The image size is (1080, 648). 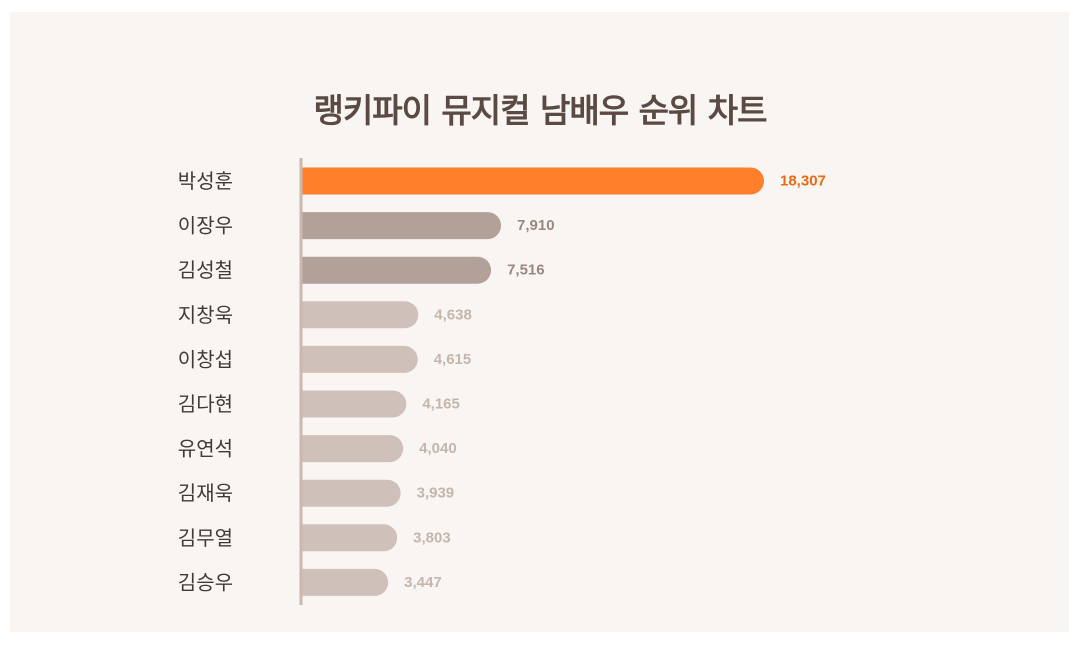 What do you see at coordinates (205, 404) in the screenshot?
I see `category-label-6: 김다현` at bounding box center [205, 404].